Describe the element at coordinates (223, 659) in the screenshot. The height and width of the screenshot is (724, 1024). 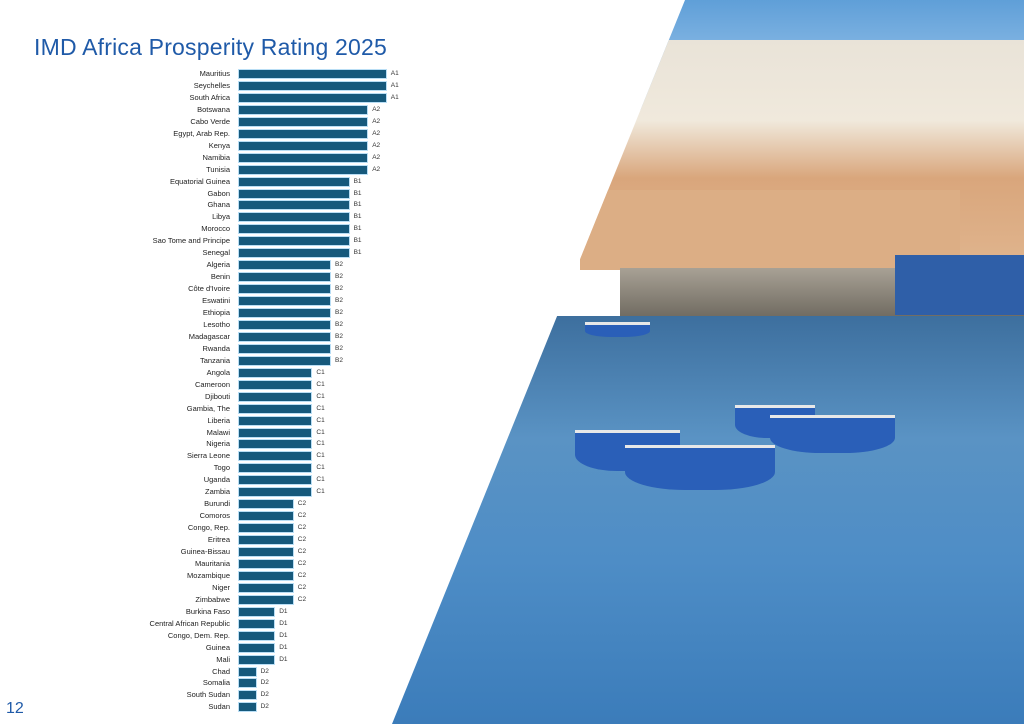
I see `country-label: Mali` at that location.